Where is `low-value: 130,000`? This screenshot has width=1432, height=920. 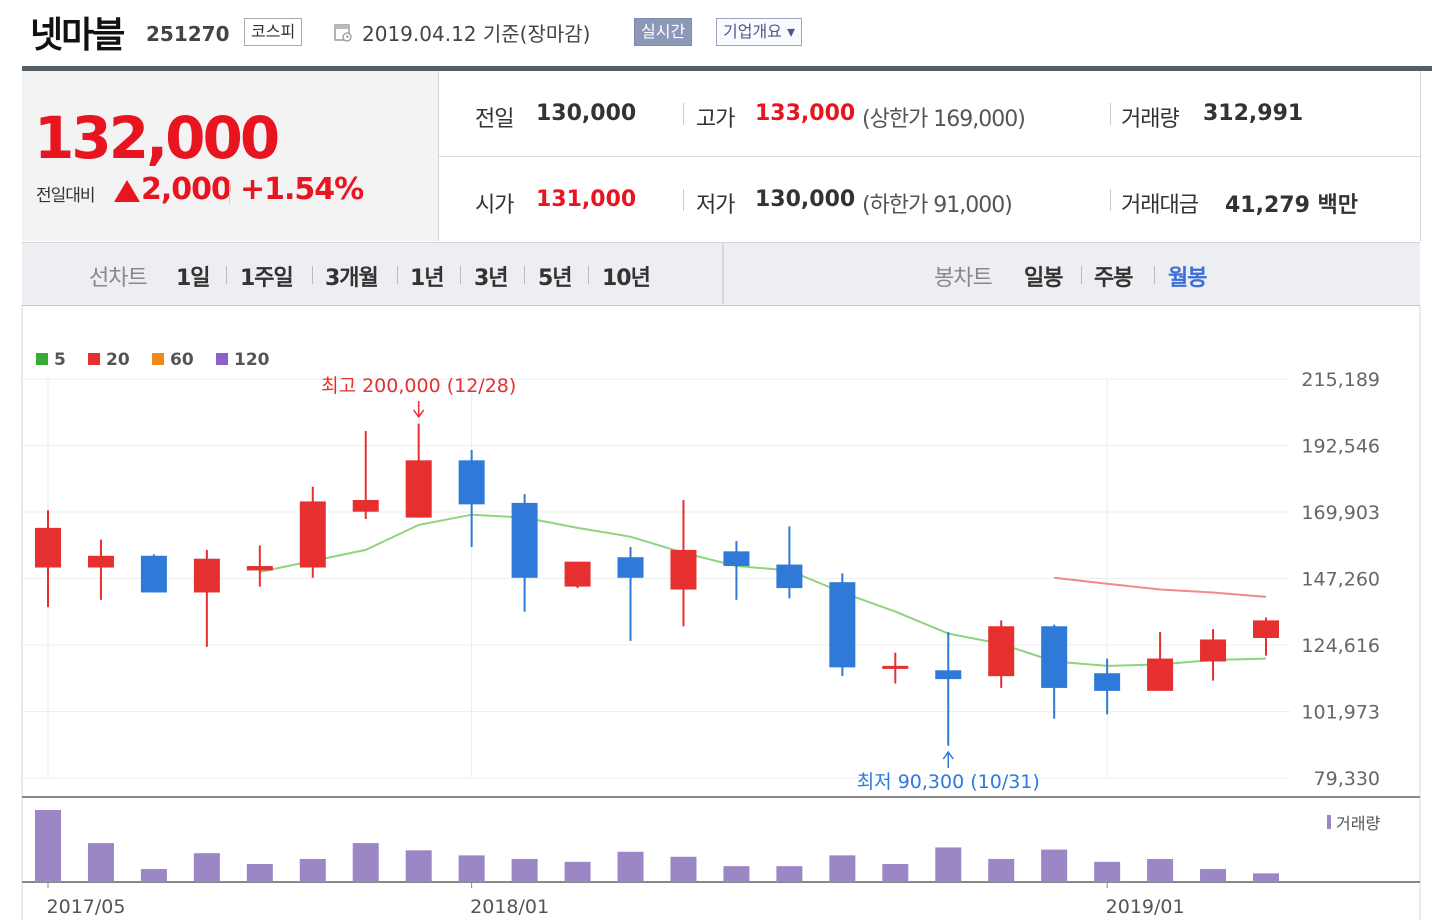 low-value: 130,000 is located at coordinates (805, 199).